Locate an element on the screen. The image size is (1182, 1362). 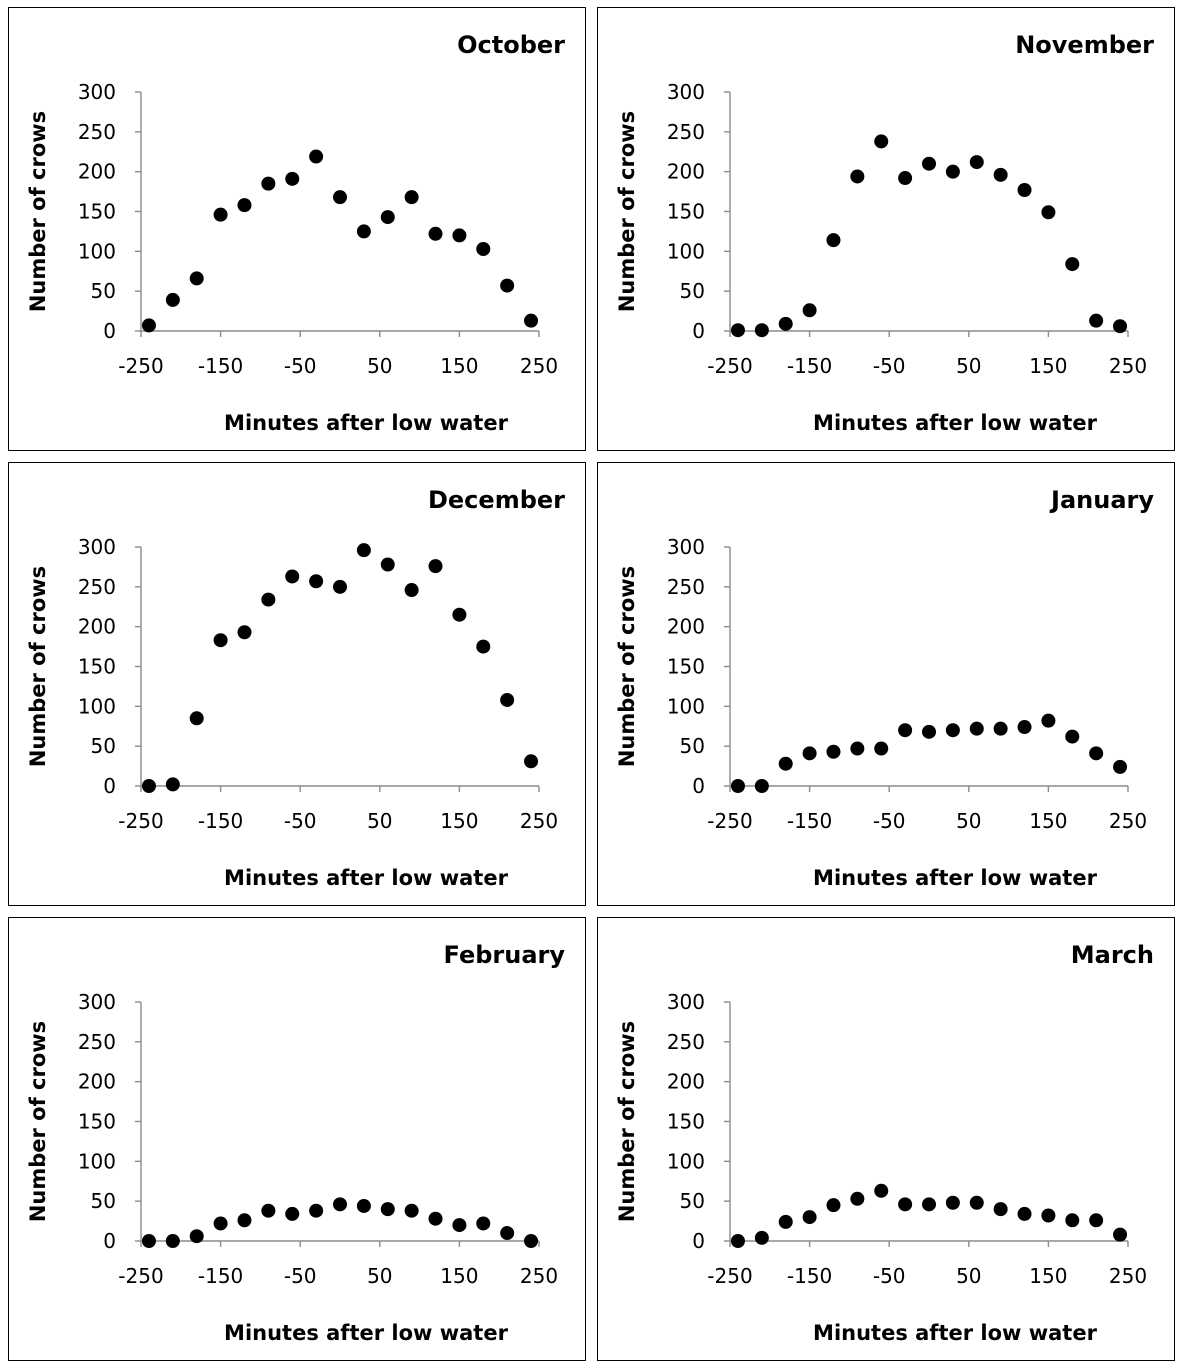
chart-title: December is located at coordinates (496, 500).